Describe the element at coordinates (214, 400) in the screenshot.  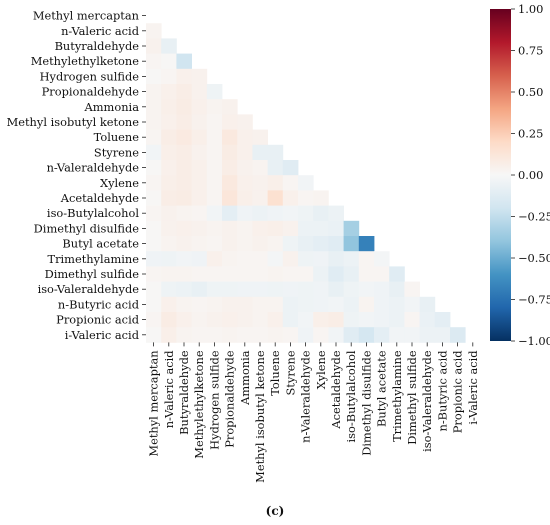
I see `column-label: Hydrogen sulfide` at that location.